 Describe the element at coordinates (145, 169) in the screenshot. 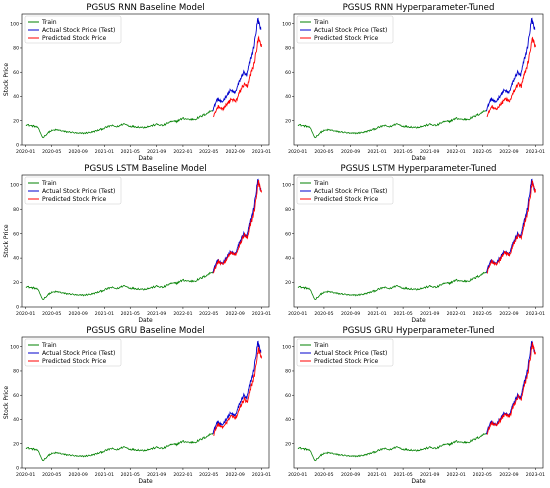

I see `chart-title: PGSUS LSTM Baseline Model` at that location.